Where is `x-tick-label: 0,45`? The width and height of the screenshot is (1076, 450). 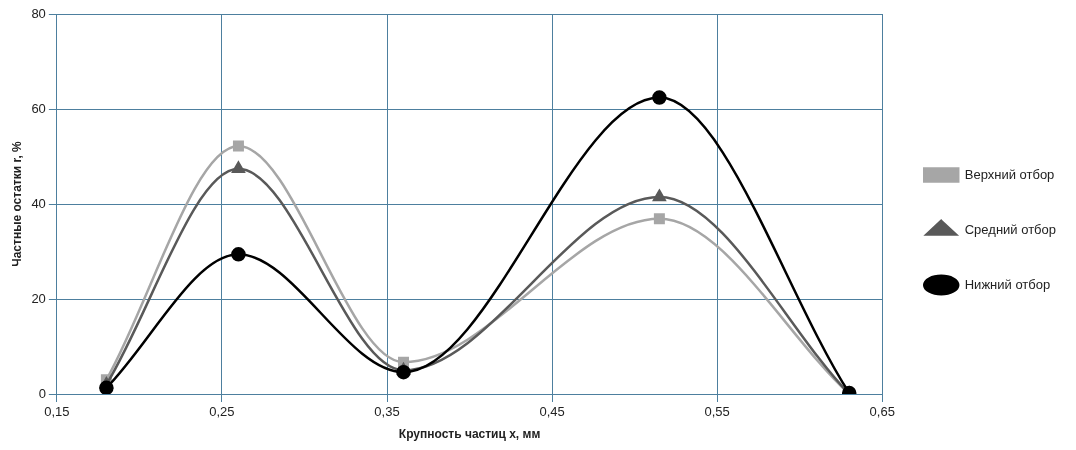
x-tick-label: 0,45 is located at coordinates (552, 412).